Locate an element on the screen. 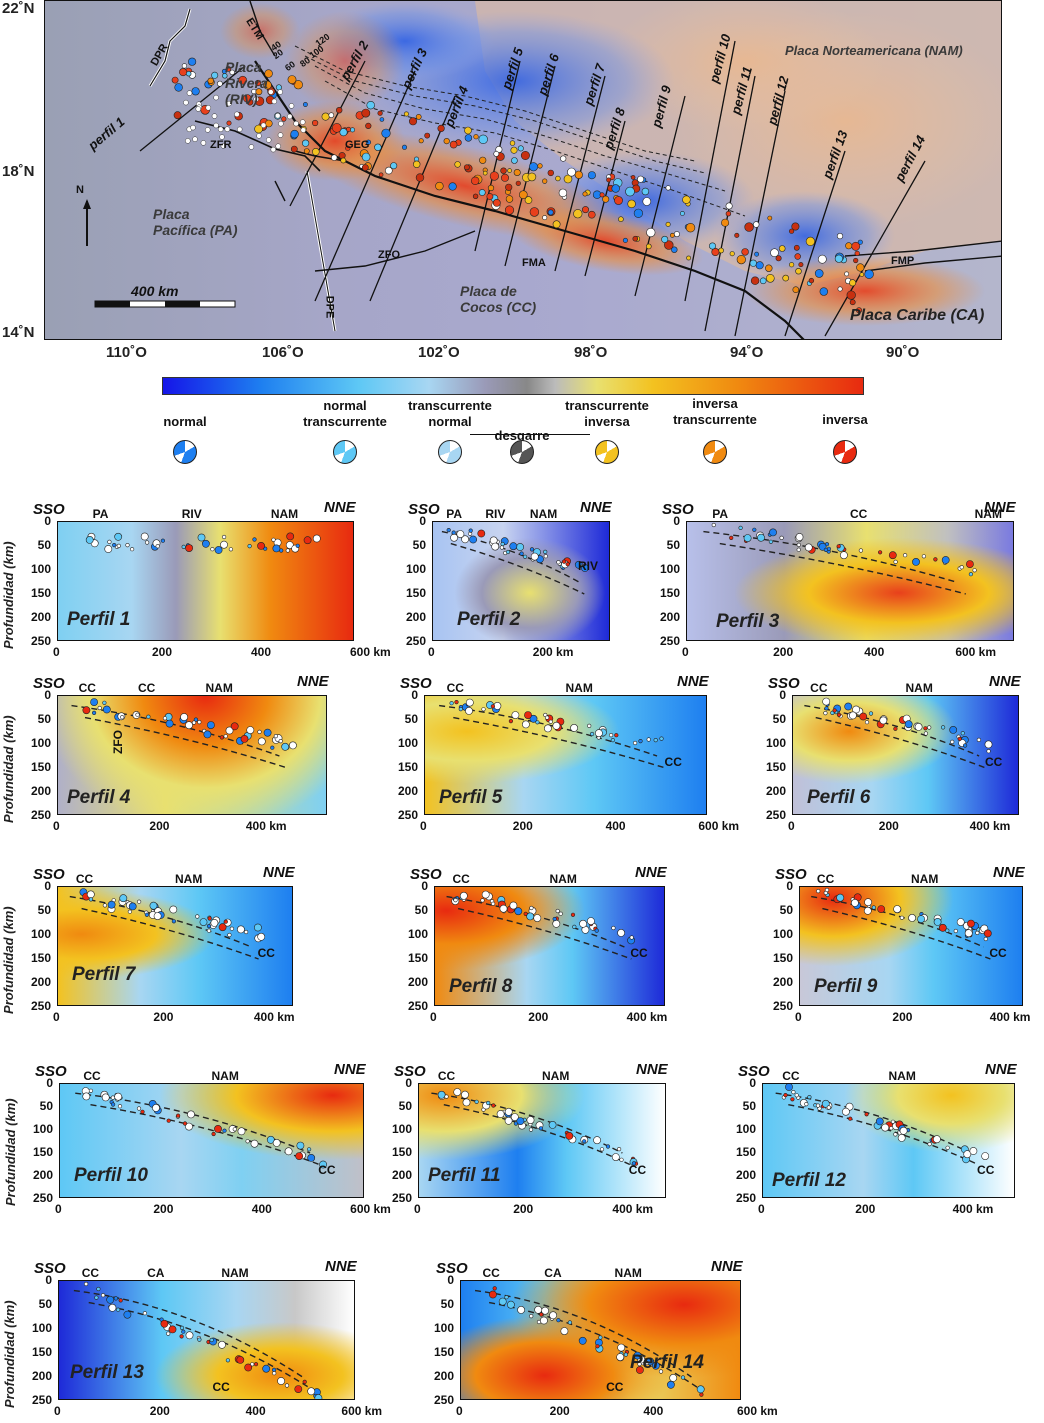 The image size is (1044, 1423). legend-label-0: normal is located at coordinates (185, 421).